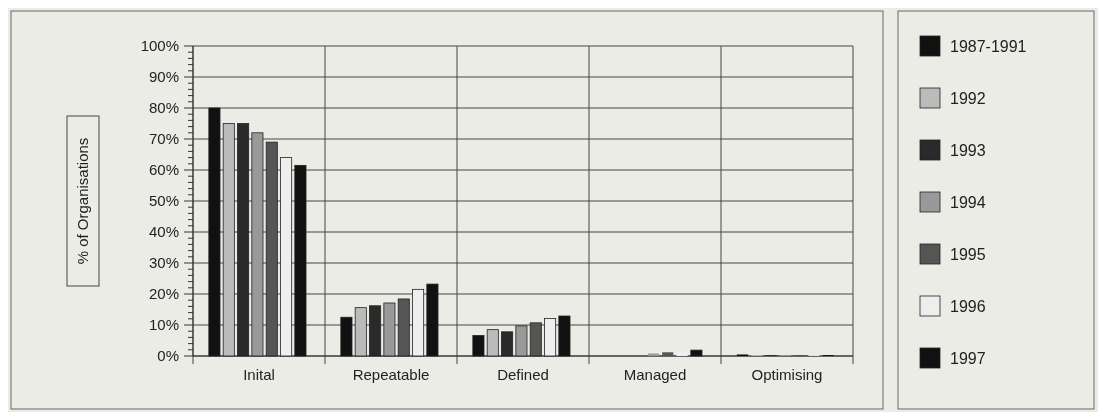  What do you see at coordinates (968, 202) in the screenshot?
I see `legend-label: 1994` at bounding box center [968, 202].